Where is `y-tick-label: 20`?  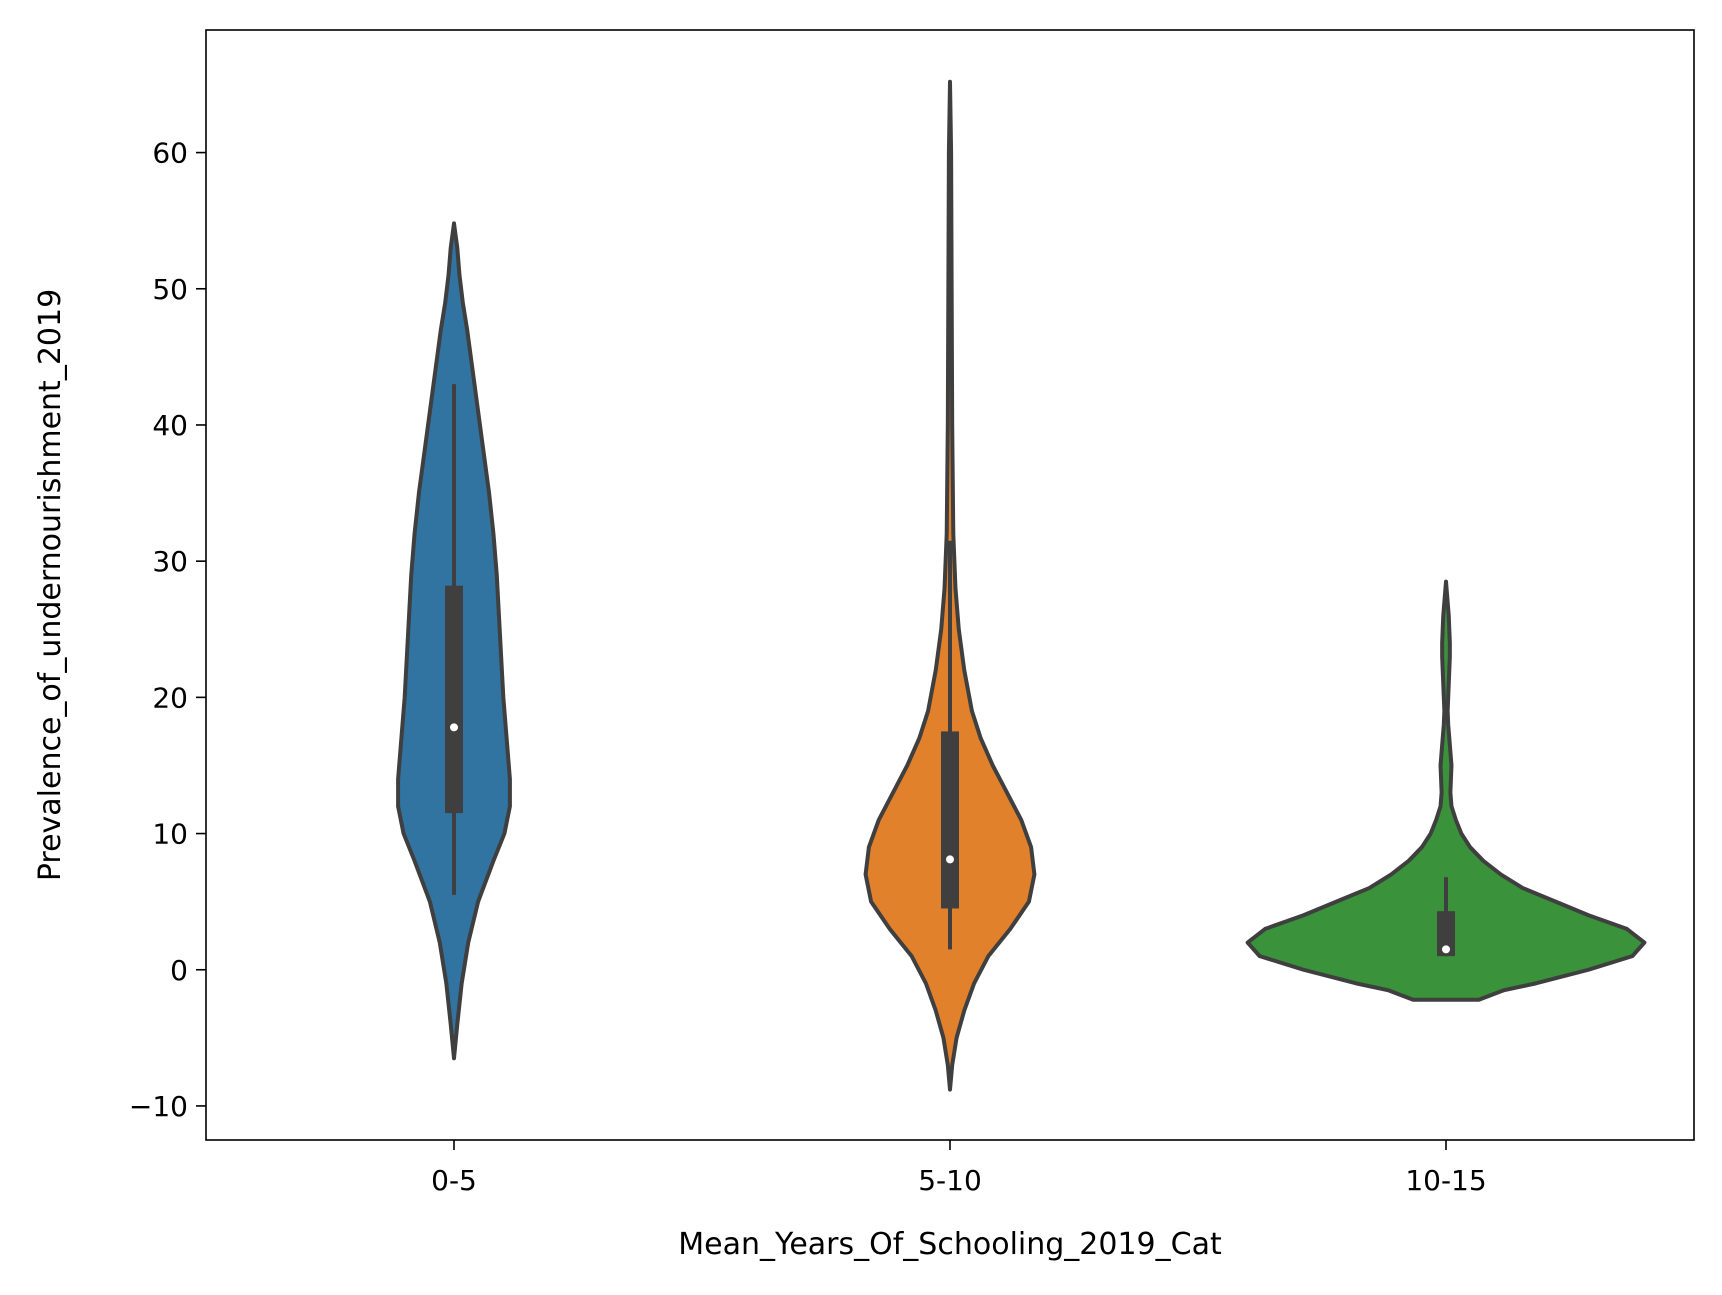 y-tick-label: 20 is located at coordinates (170, 697).